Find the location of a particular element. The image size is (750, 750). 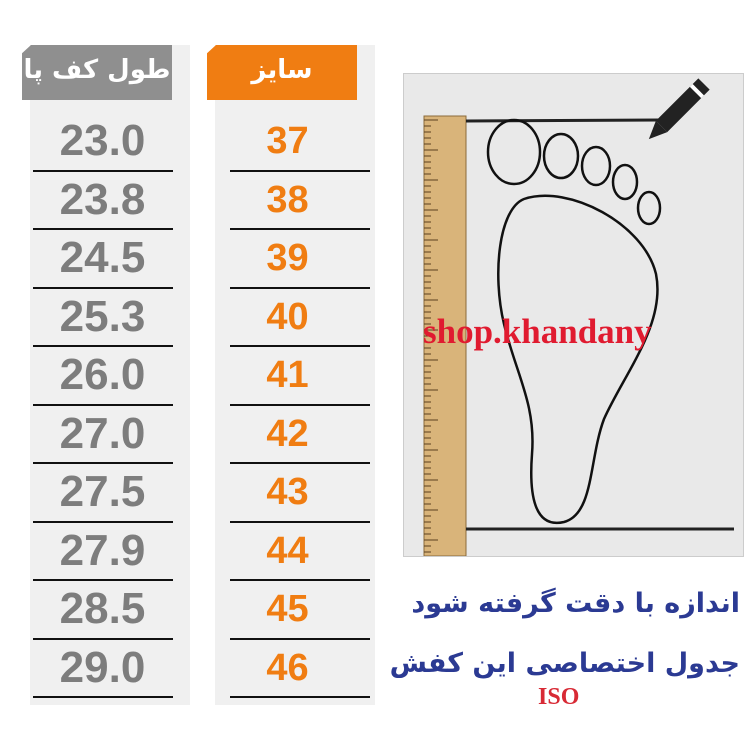

foot-length-value: 24.5 is located at coordinates (102, 257).